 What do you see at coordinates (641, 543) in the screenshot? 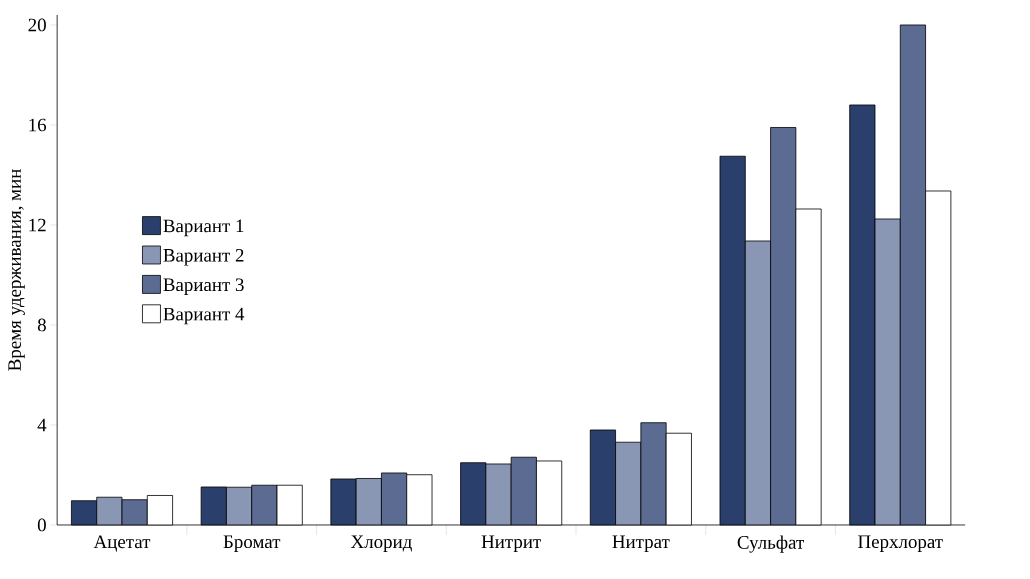
I see `x-tick-label: Нитрат` at bounding box center [641, 543].